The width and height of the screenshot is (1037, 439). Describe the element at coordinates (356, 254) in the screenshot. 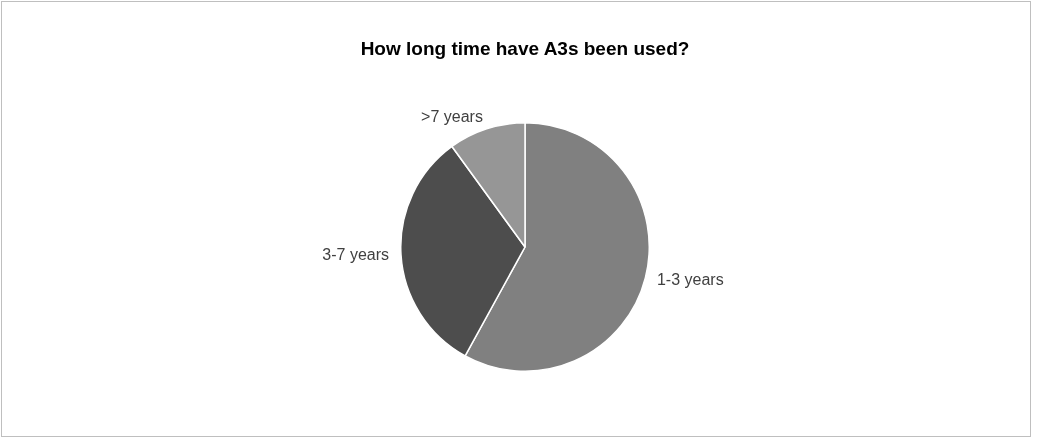

I see `slice-label: 3-7 years` at that location.